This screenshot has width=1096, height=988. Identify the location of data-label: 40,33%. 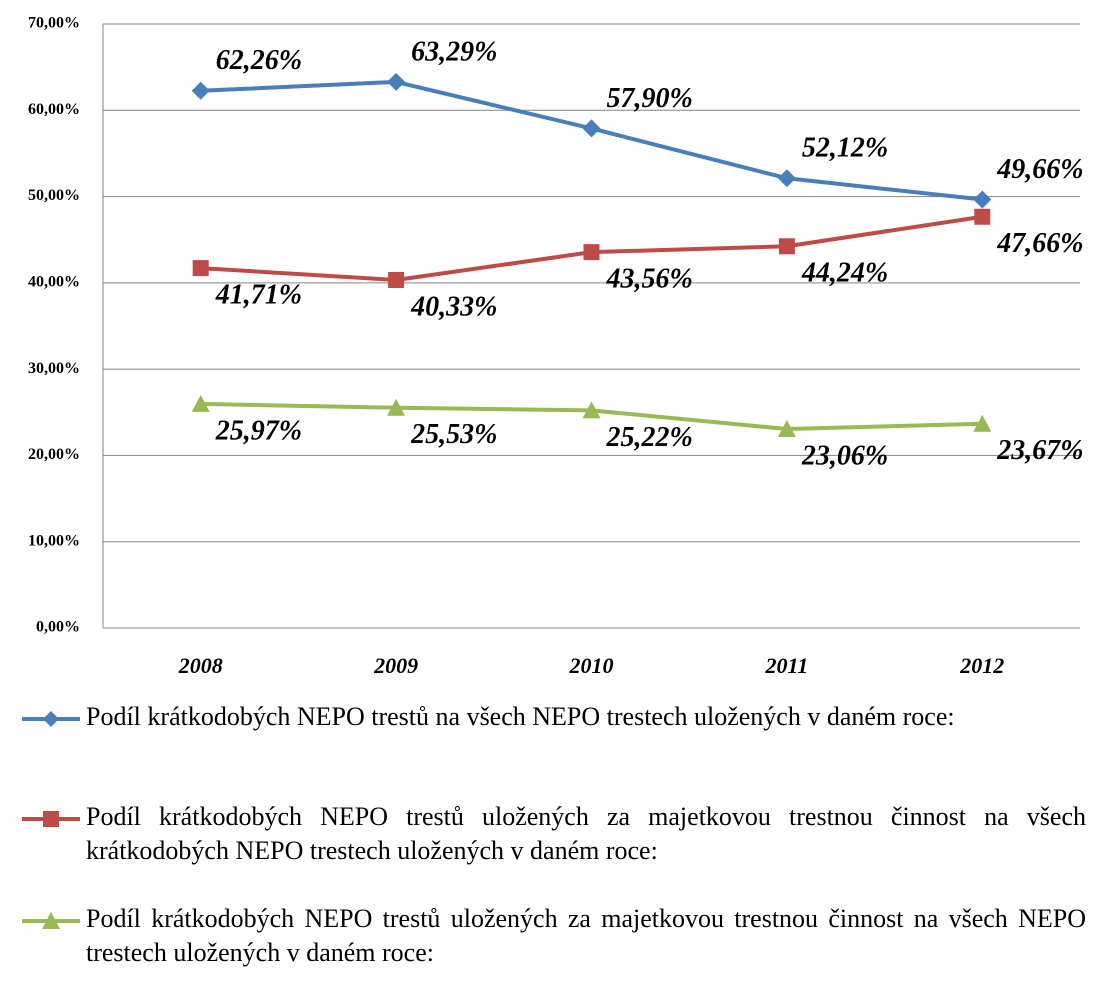
(453, 306).